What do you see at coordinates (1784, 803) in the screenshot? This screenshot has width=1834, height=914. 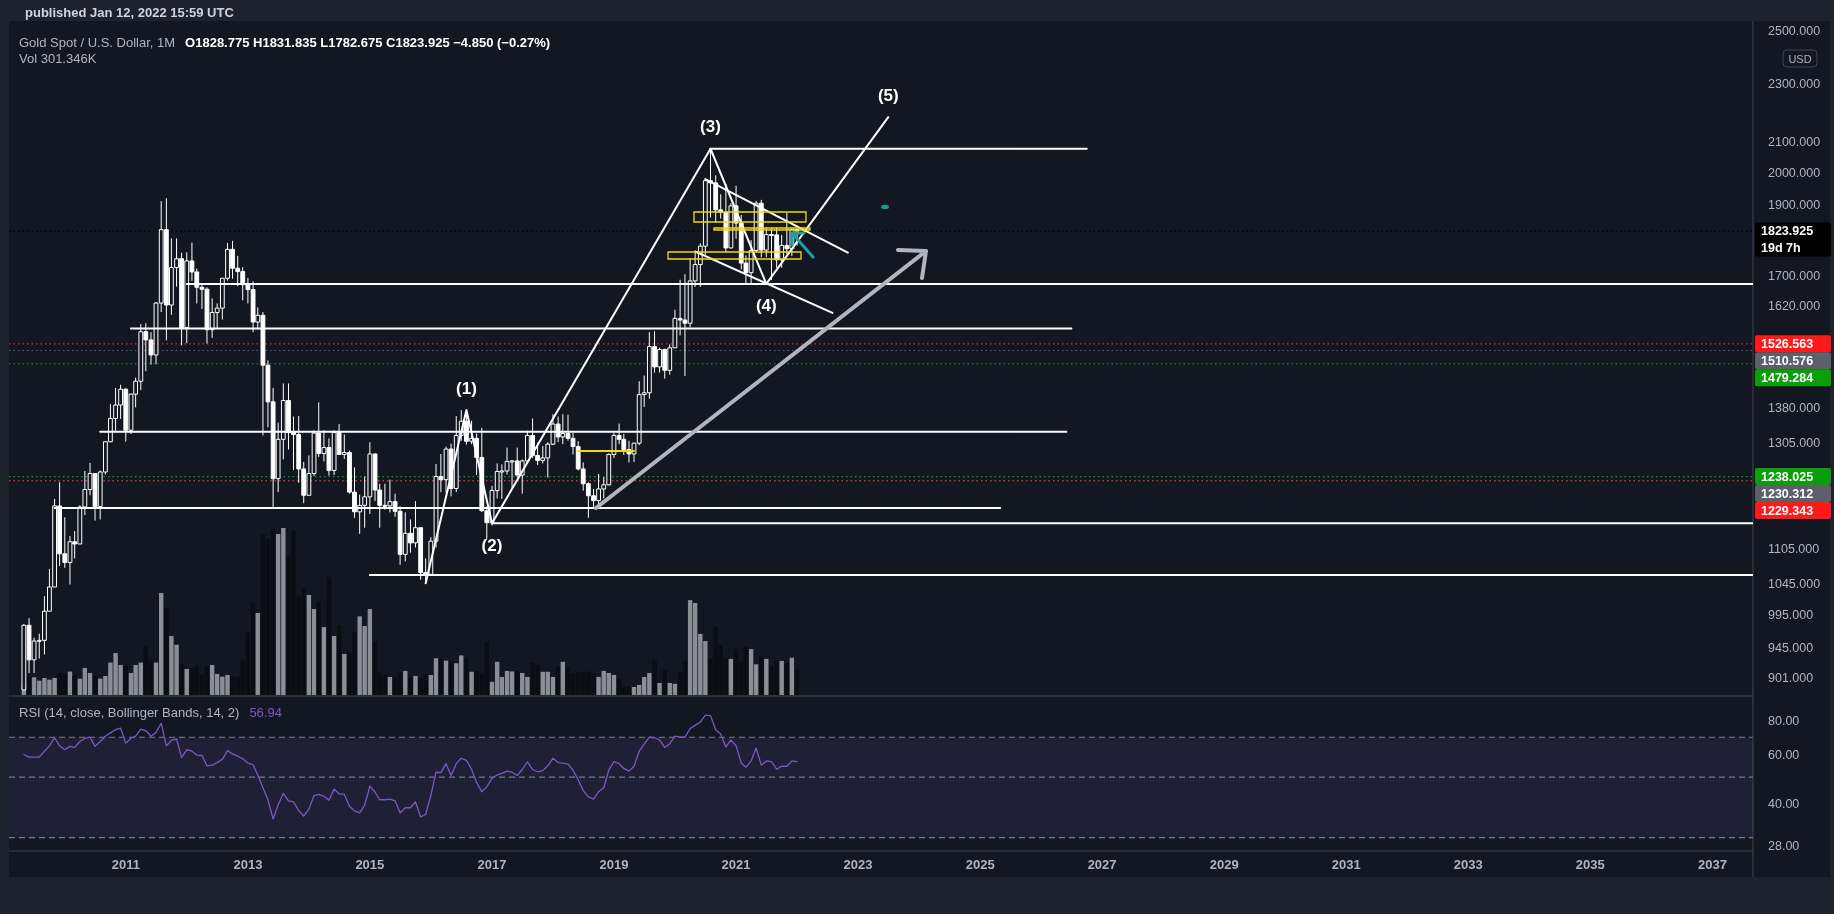 I see `y-tick-label: 40.00` at bounding box center [1784, 803].